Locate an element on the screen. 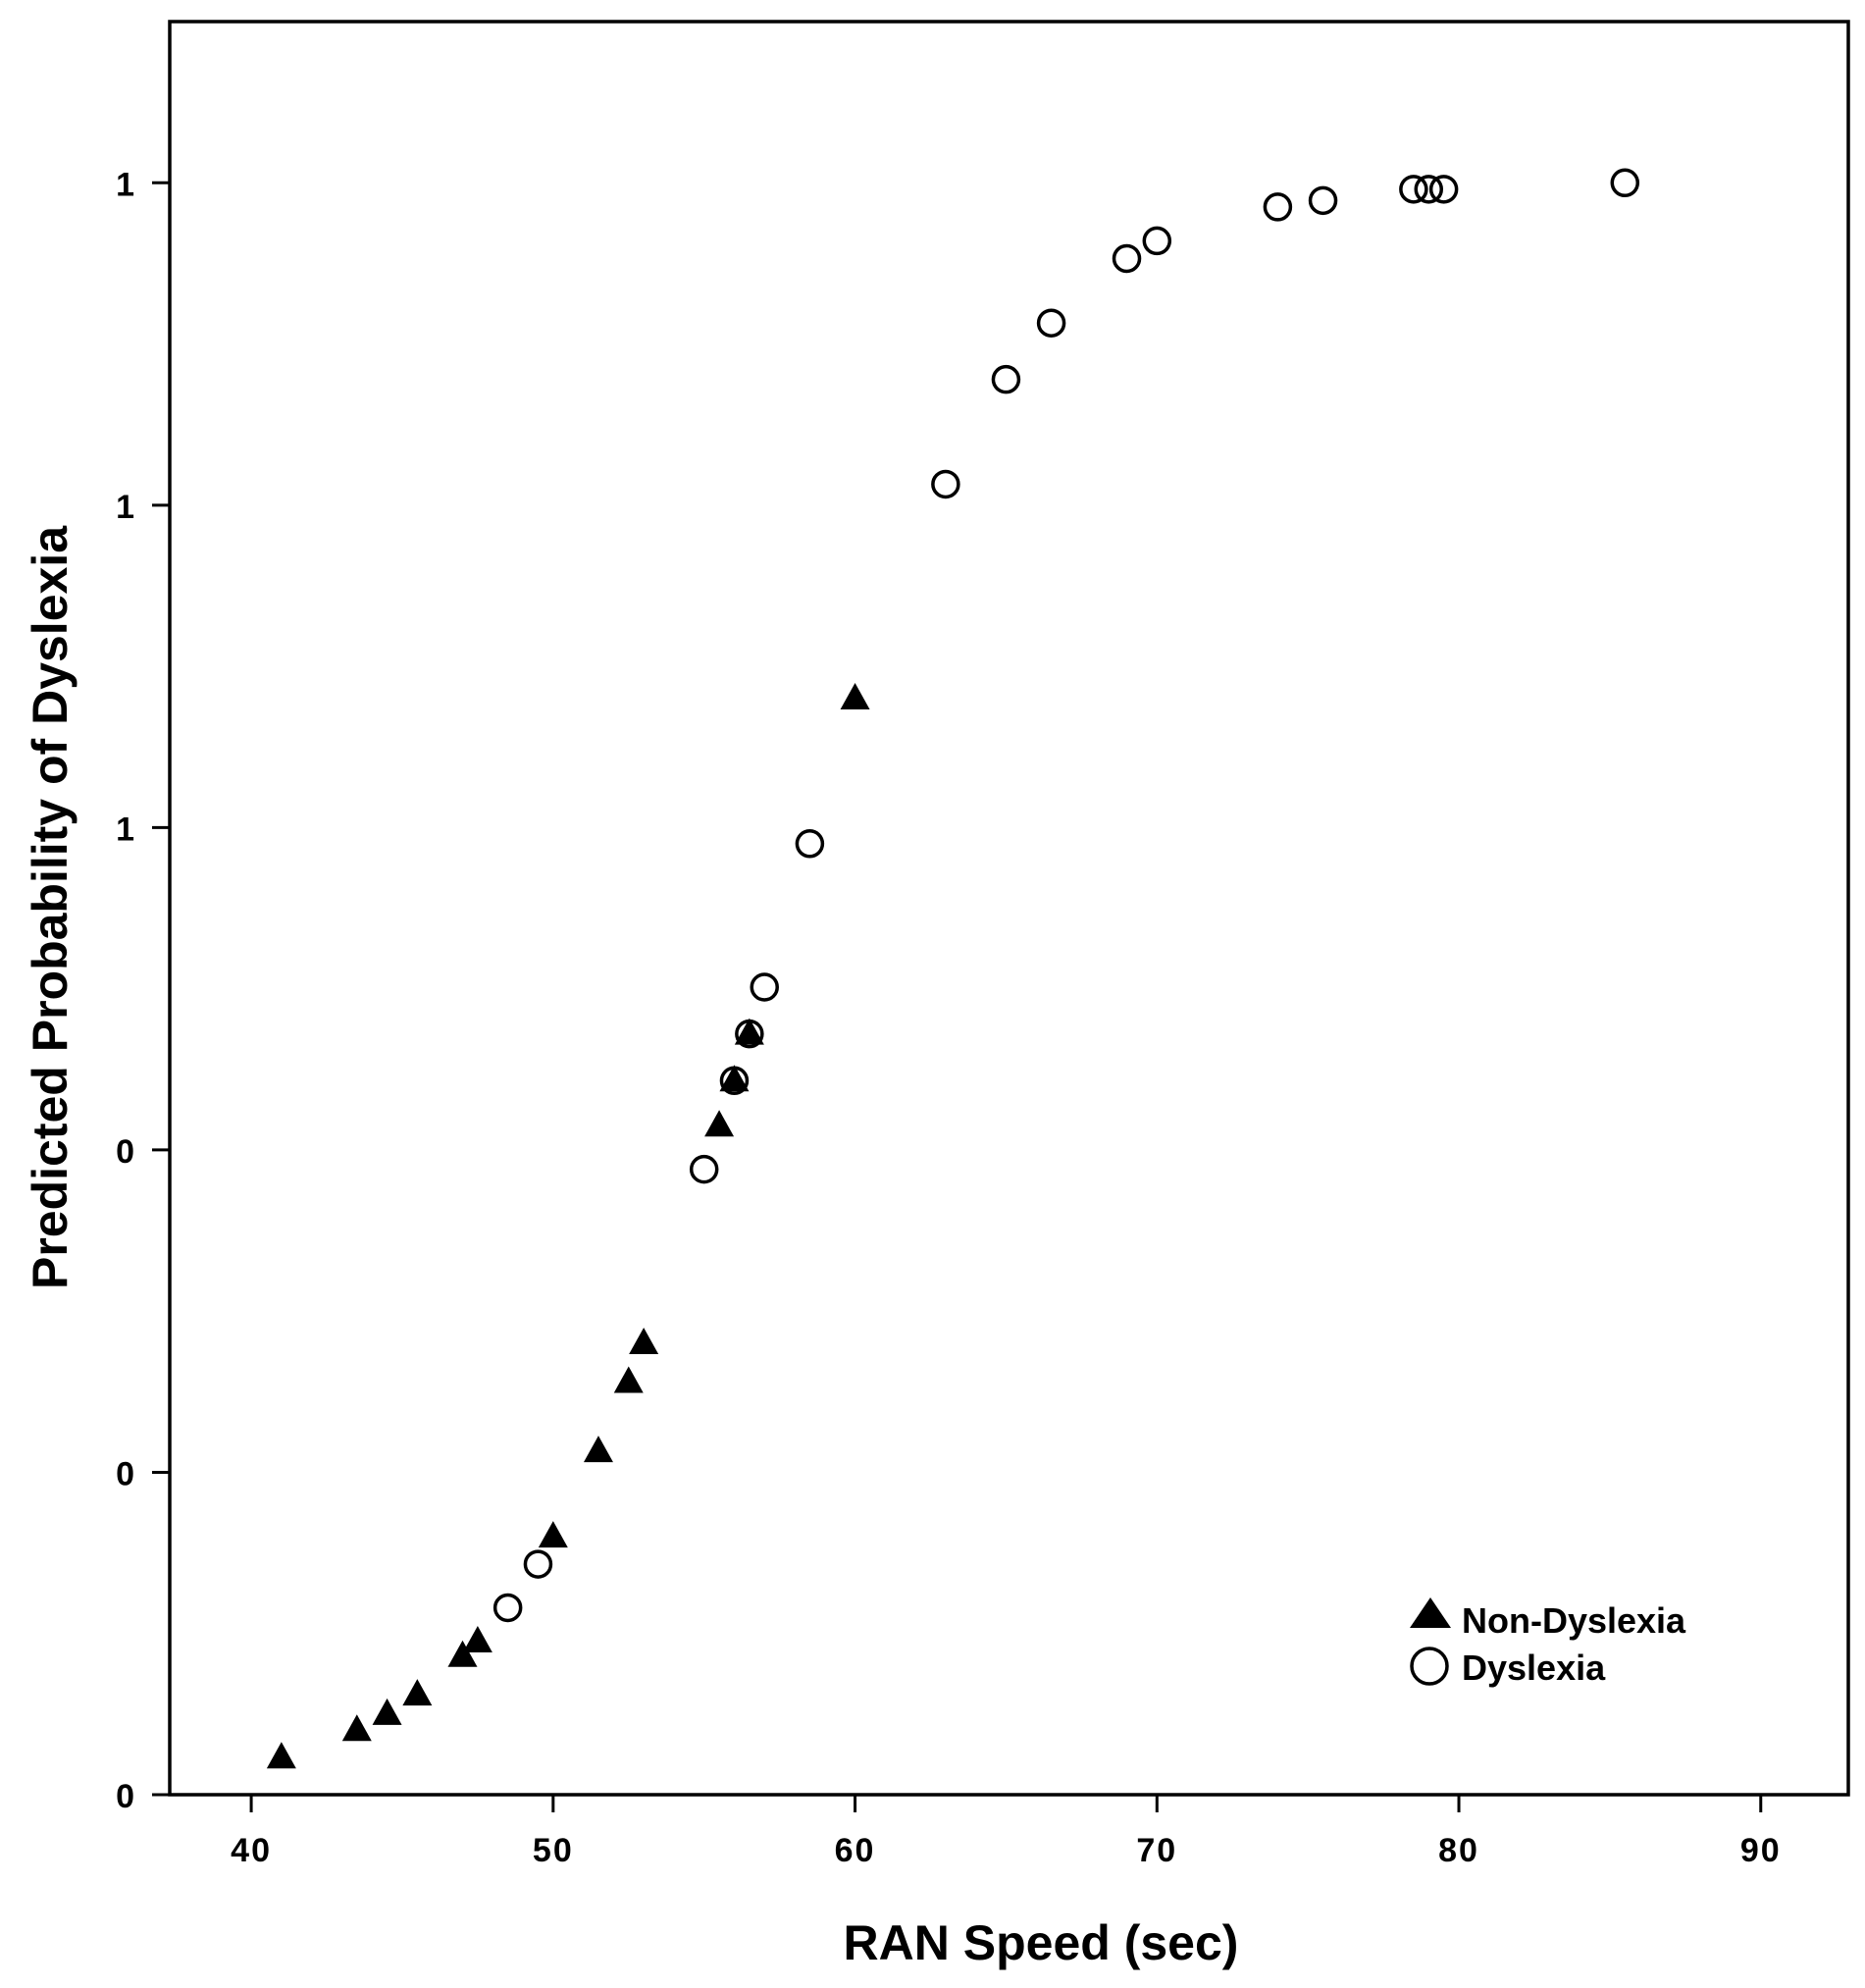  x-tick-label: 80 is located at coordinates (1459, 1850).